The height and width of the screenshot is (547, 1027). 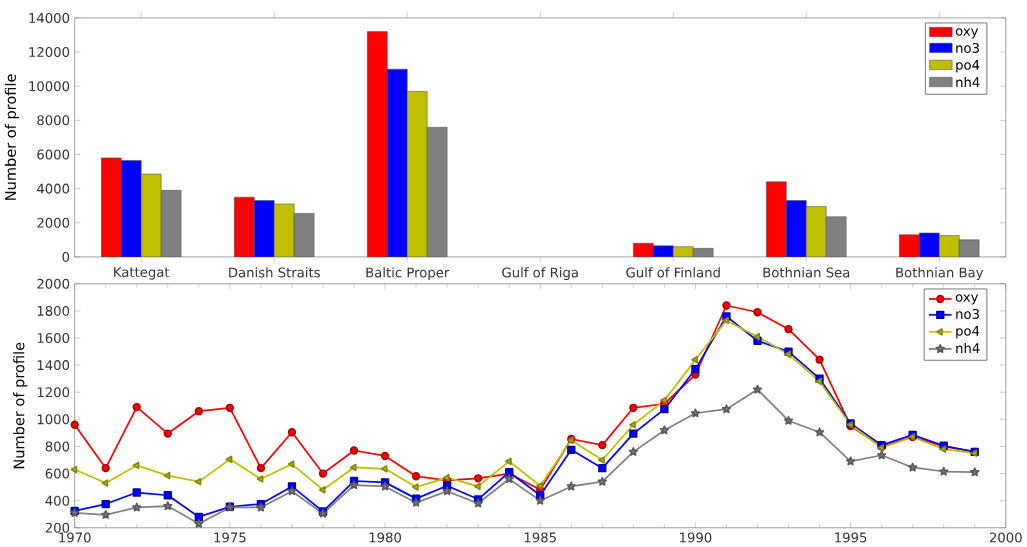 I want to click on y-tick-label: 4000, so click(x=53, y=188).